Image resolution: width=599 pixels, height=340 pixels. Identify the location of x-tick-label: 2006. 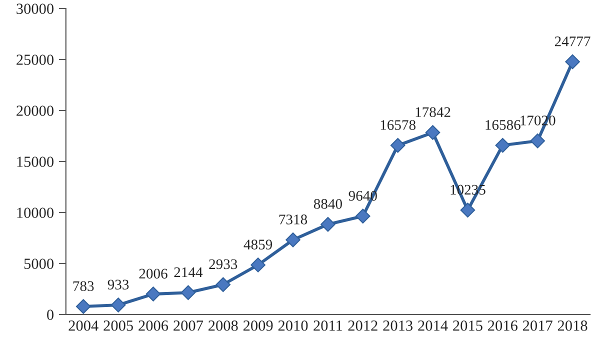
(153, 325).